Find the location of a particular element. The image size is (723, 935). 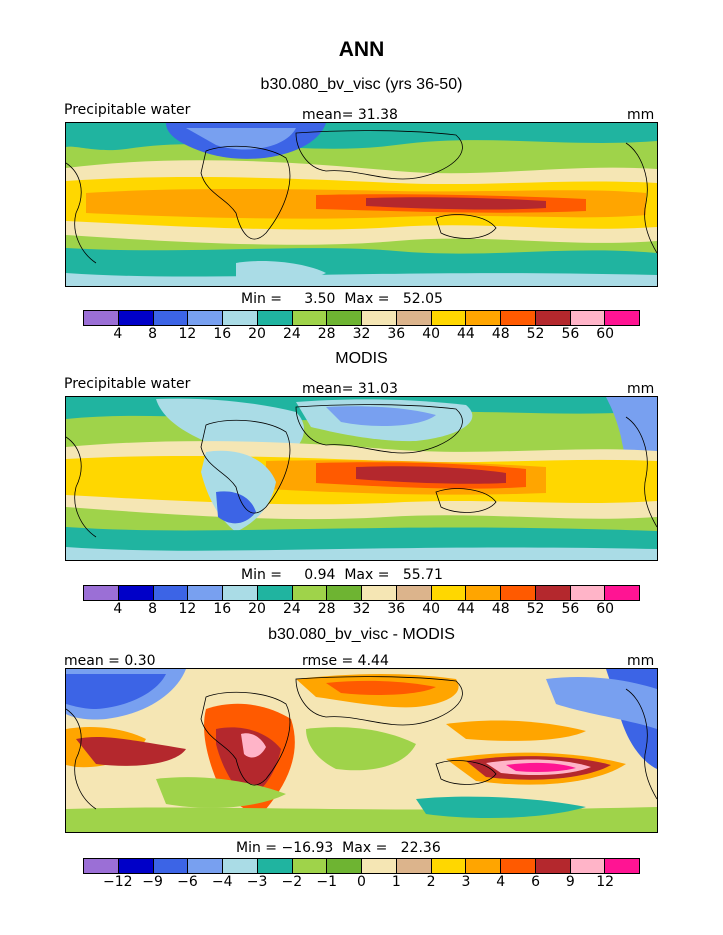

colorbar-tick-label: −4 is located at coordinates (222, 882).